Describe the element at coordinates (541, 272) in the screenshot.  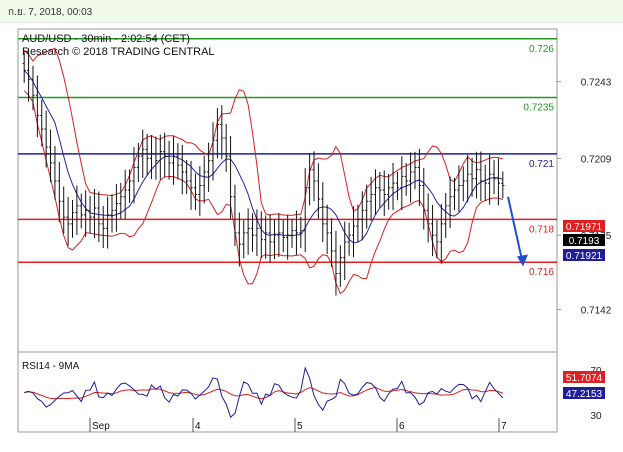
I see `level-label: 0.716` at that location.